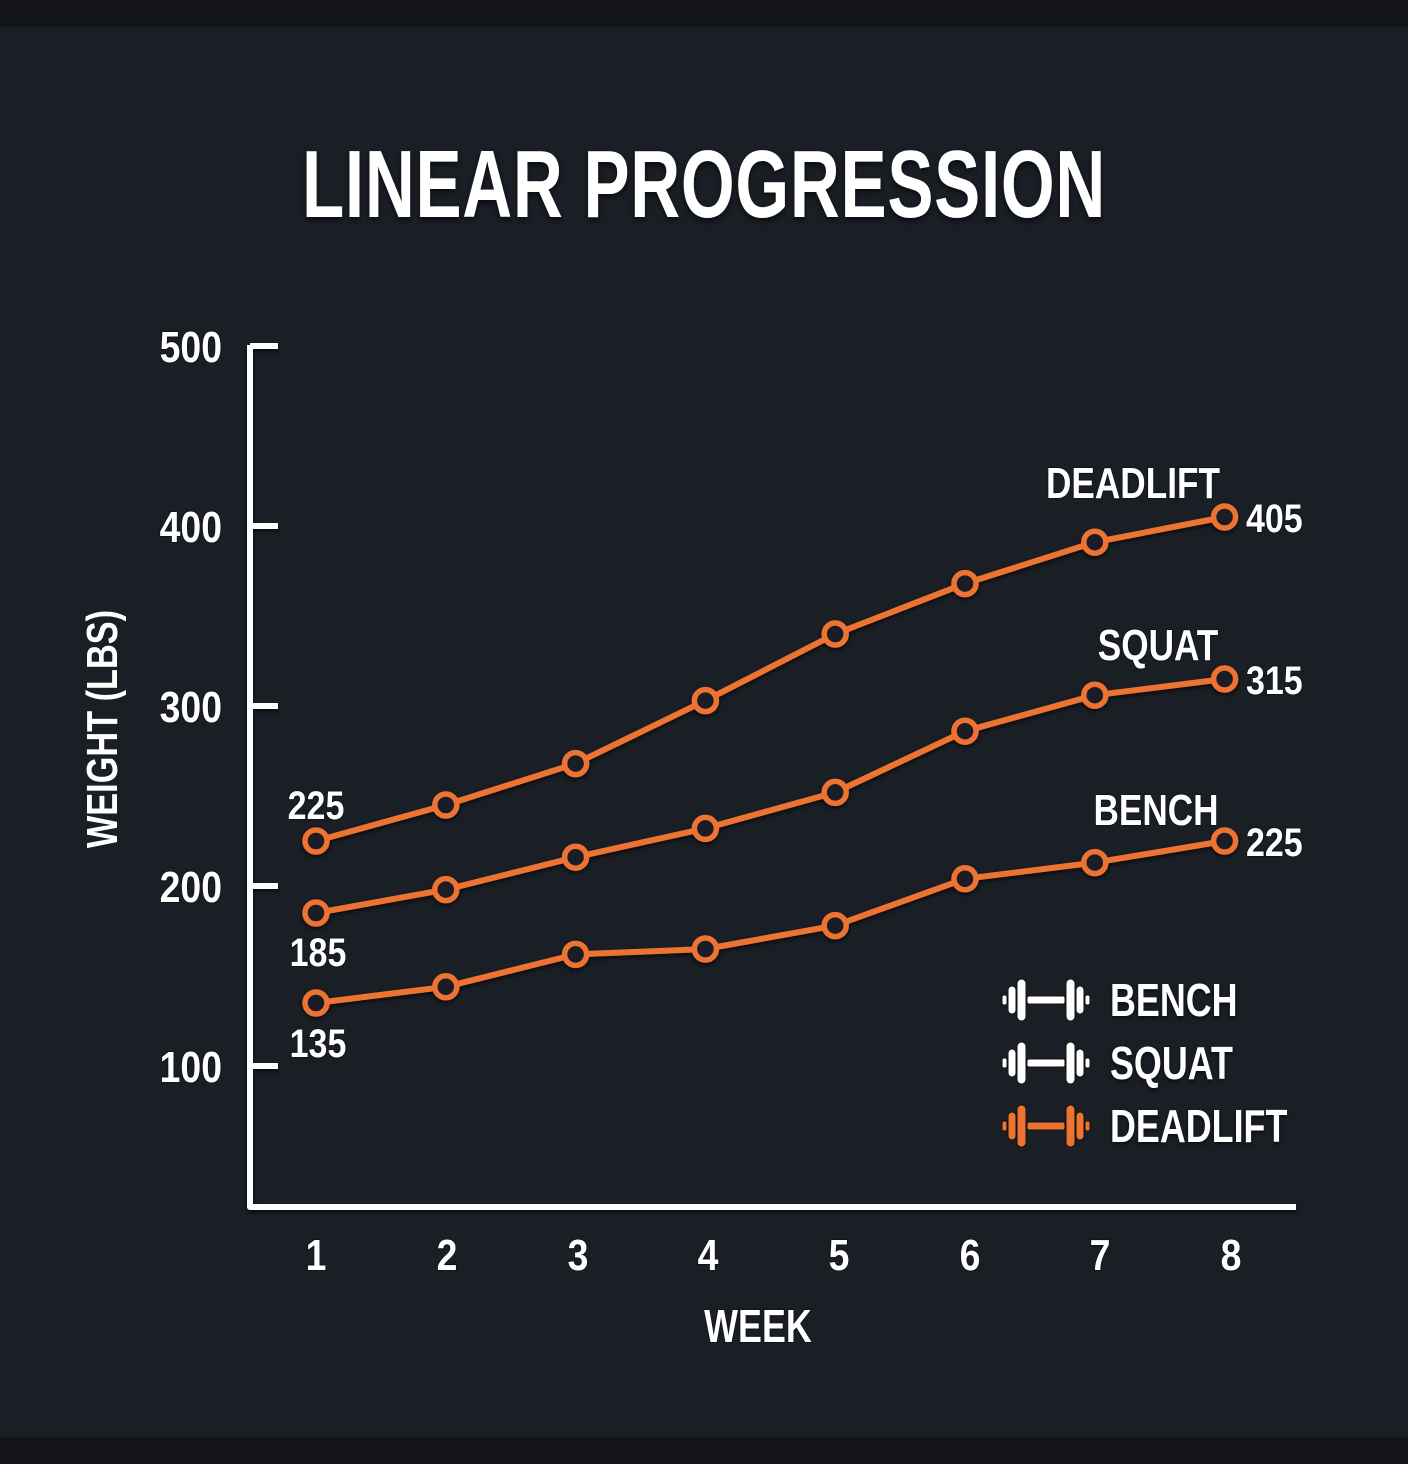  What do you see at coordinates (447, 1255) in the screenshot?
I see `x-tick-label: 2` at bounding box center [447, 1255].